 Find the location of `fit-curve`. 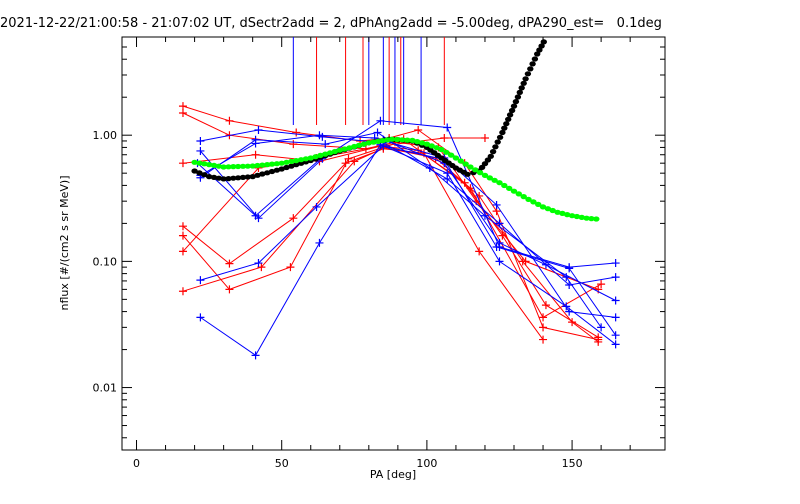

fit-curve is located at coordinates (395, 179).